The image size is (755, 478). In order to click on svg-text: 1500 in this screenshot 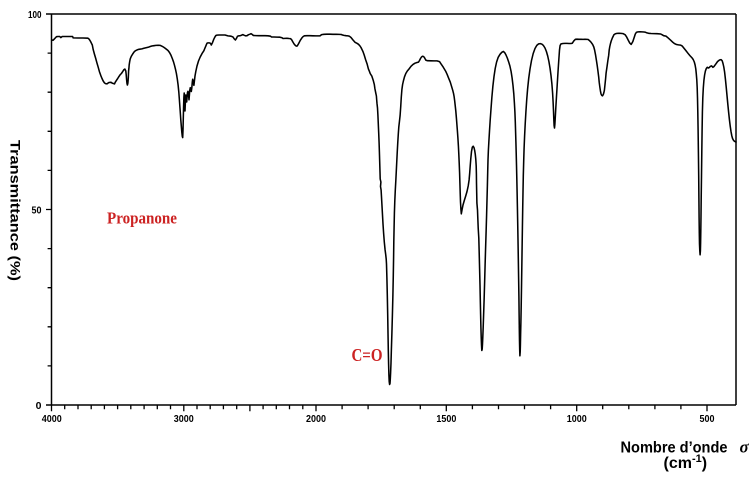, I will do `click(446, 419)`.